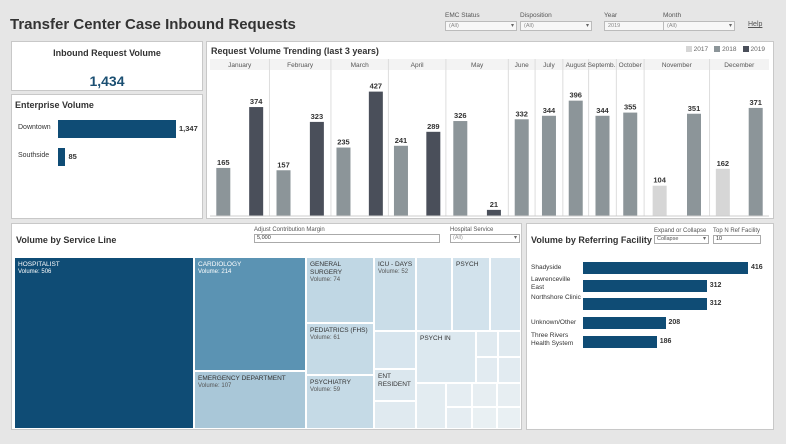 Image resolution: width=786 pixels, height=444 pixels. What do you see at coordinates (337, 338) in the screenshot?
I see `volume-value: 61` at bounding box center [337, 338].